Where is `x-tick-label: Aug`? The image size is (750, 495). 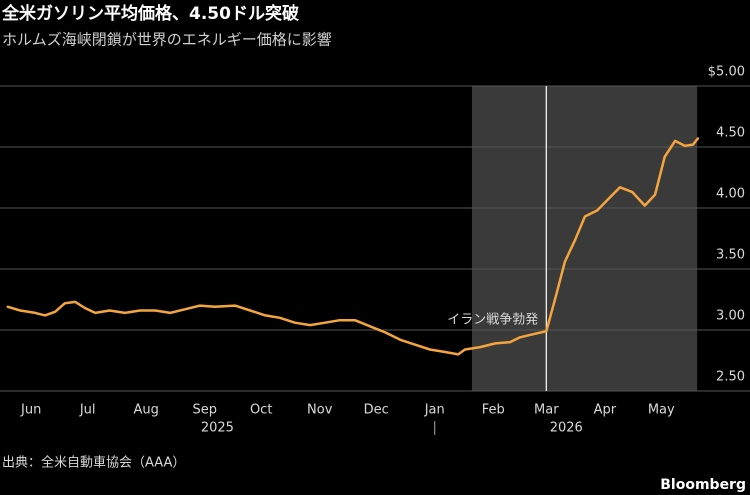 x-tick-label: Aug is located at coordinates (146, 410).